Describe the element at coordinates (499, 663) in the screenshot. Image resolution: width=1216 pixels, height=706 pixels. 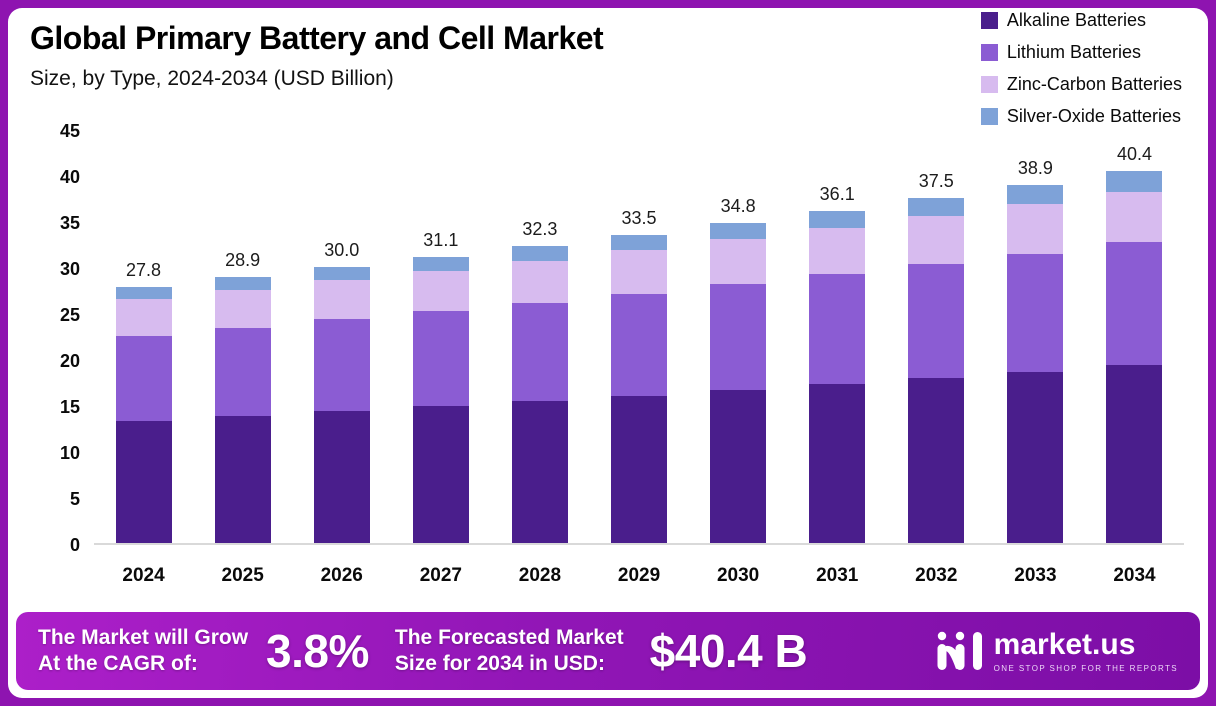
I see `forecast-label-line2: Size for 2034 in USD:` at that location.